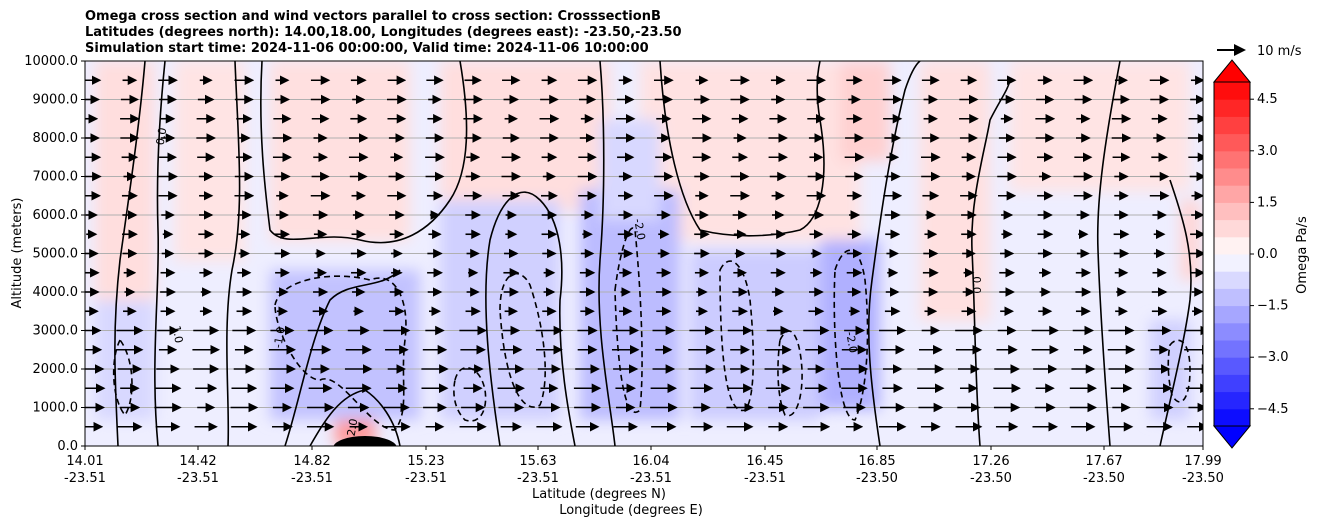 This screenshot has width=1320, height=526. Describe the element at coordinates (1267, 254) in the screenshot. I see `colorbar-tick-label: 0.0` at that location.